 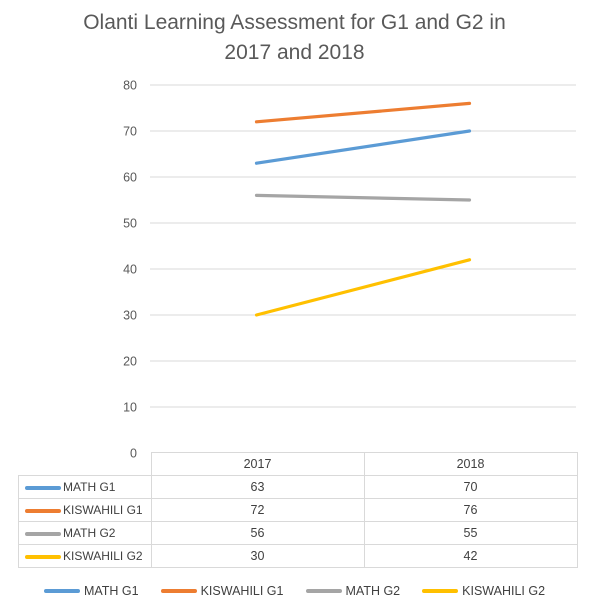 I want to click on series-line-math-g2, so click(x=363, y=197).